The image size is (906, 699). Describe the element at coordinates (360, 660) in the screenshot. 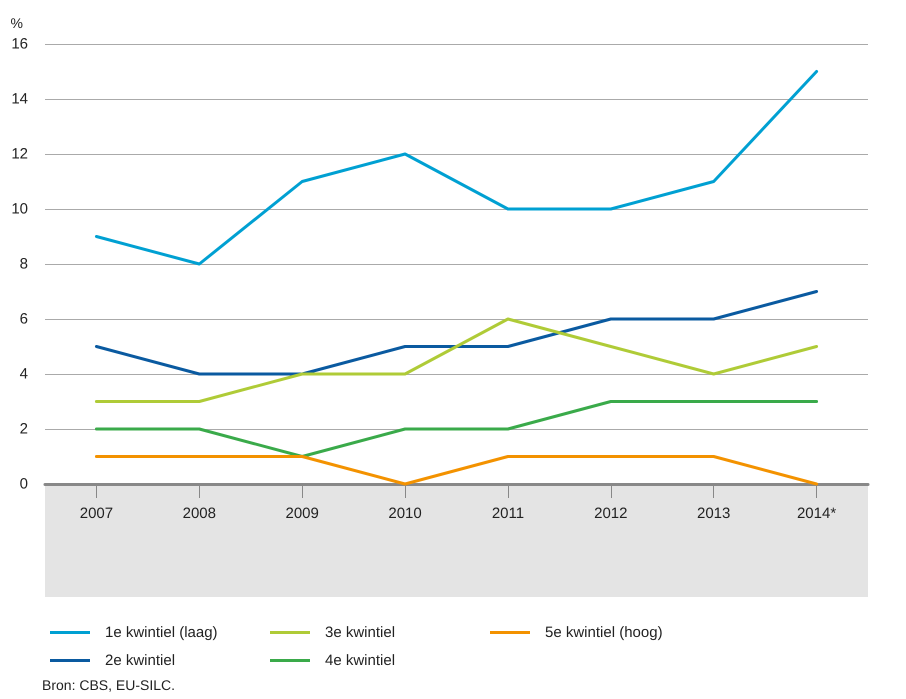

I see `legend-label: 4e kwintiel` at that location.